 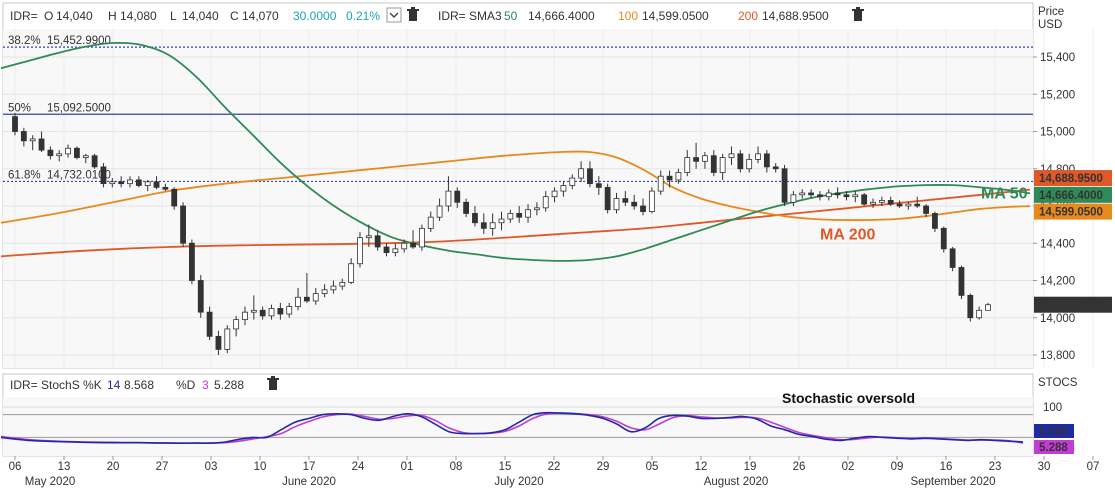 What do you see at coordinates (211, 467) in the screenshot?
I see `time-tick-label: 03` at bounding box center [211, 467].